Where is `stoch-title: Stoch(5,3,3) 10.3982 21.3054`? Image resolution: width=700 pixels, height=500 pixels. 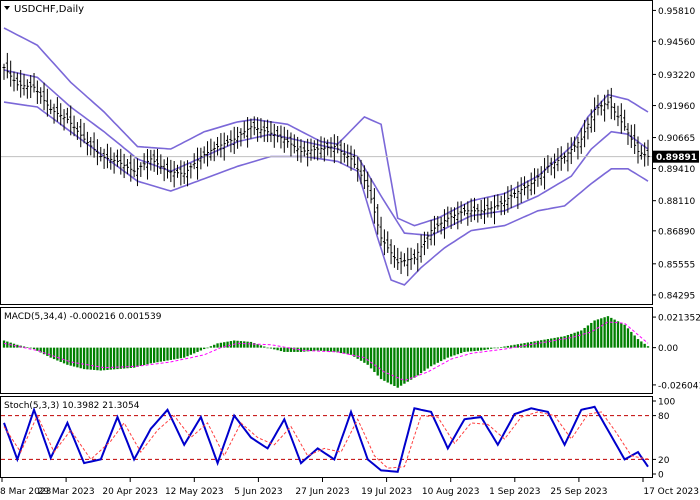 stoch-title: Stoch(5,3,3) 10.3982 21.3054 is located at coordinates (72, 406).